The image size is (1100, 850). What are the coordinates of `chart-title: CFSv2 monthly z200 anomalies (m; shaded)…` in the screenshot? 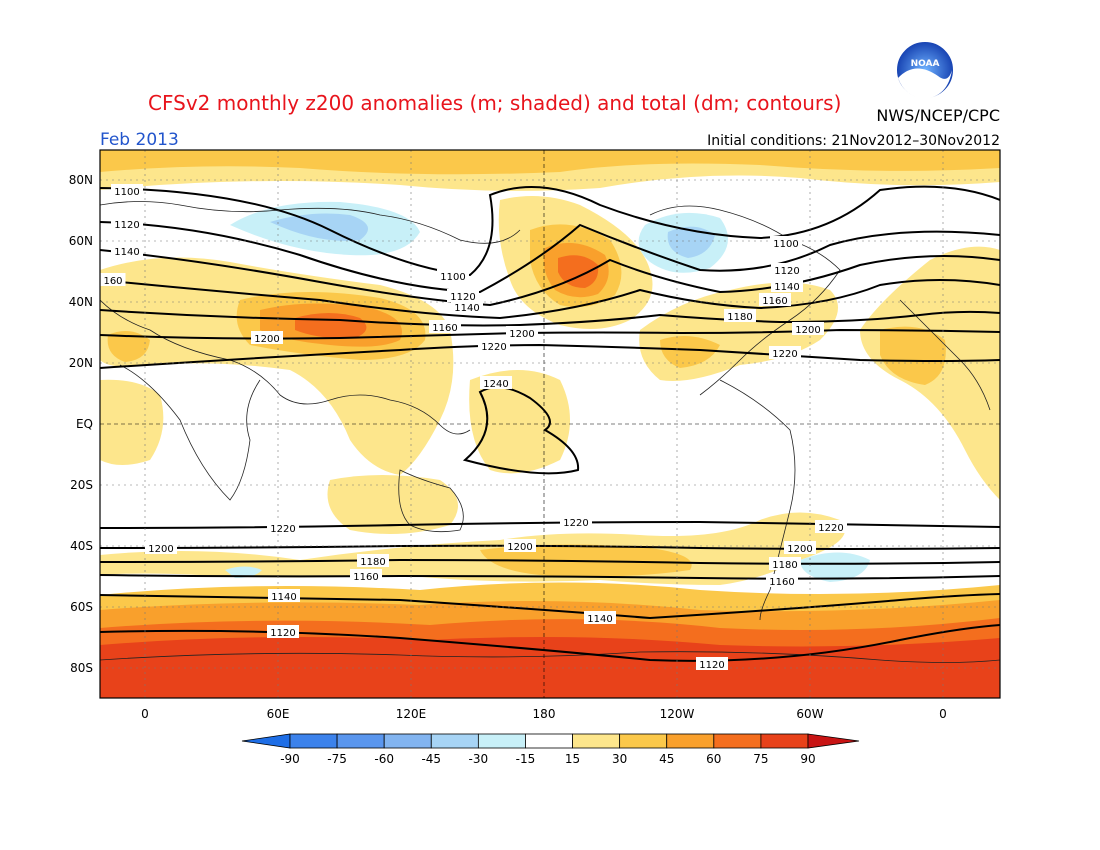 It's located at (494, 103).